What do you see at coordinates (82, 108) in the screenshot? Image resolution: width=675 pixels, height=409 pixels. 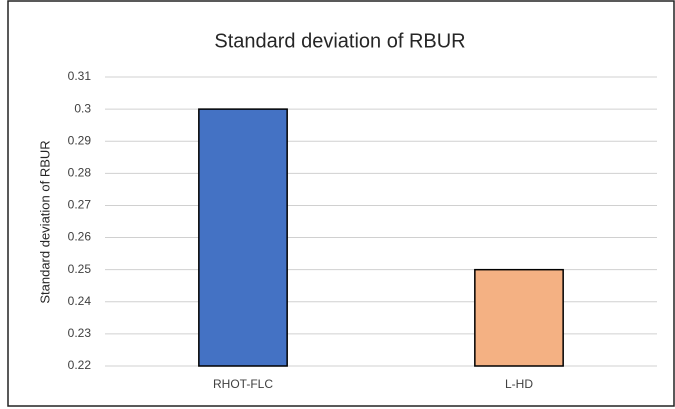 I see `y-tick-label: 0.3` at bounding box center [82, 108].